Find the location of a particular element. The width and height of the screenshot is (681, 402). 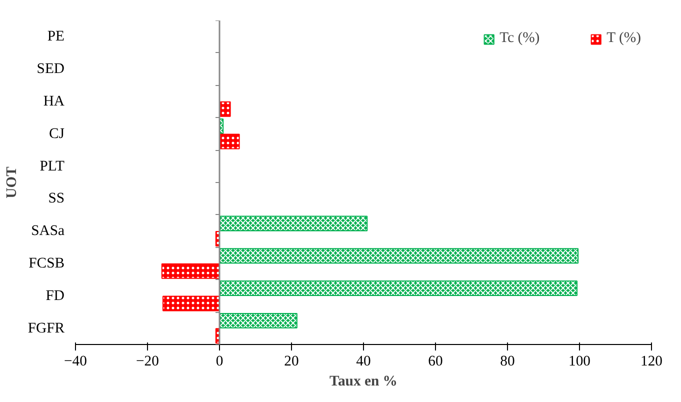

y-tick-label: PLT is located at coordinates (52, 166).